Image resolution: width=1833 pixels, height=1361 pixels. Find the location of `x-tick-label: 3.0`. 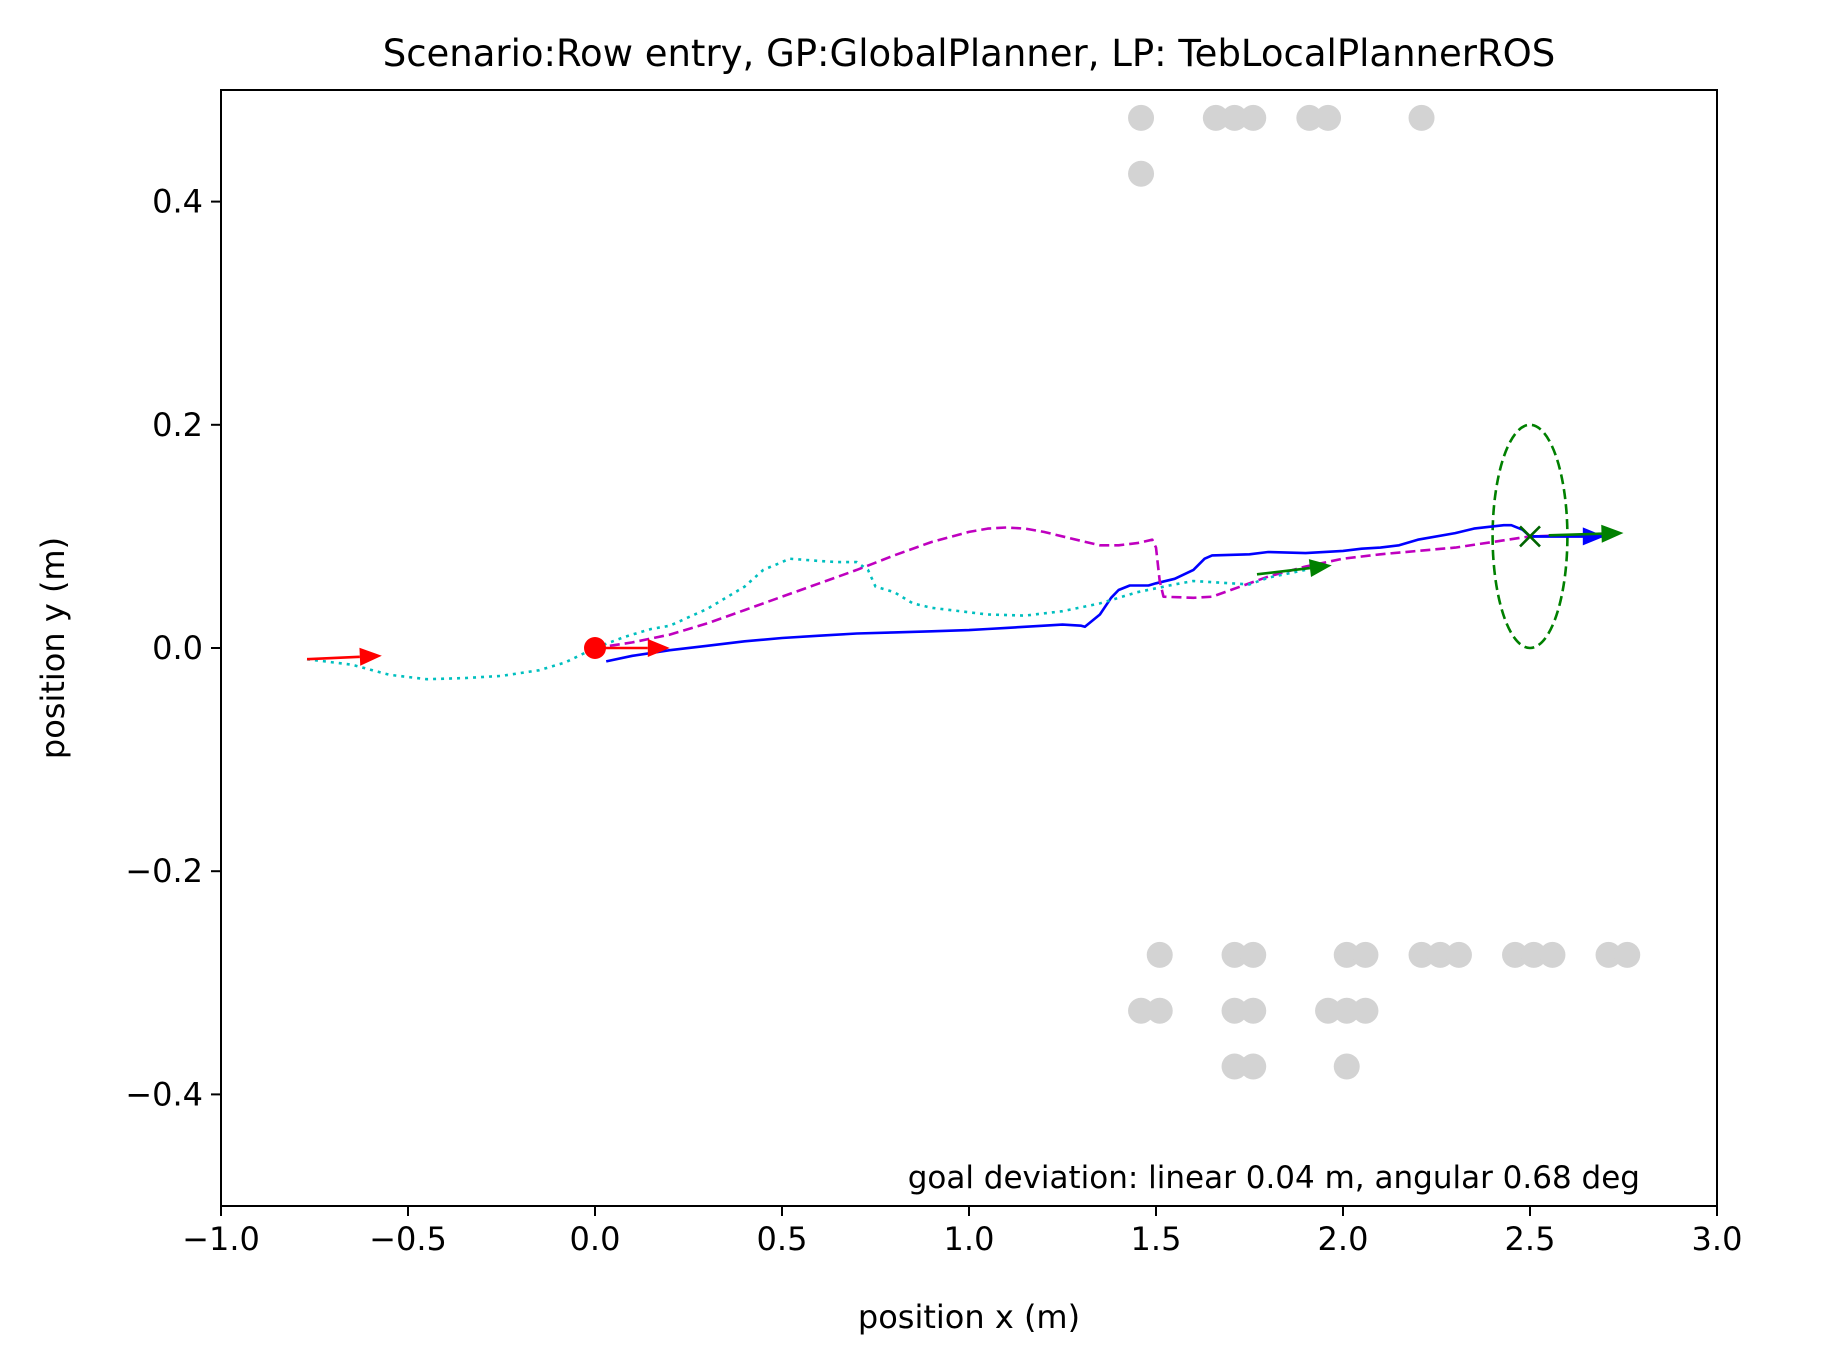

x-tick-label: 3.0 is located at coordinates (1717, 1239).